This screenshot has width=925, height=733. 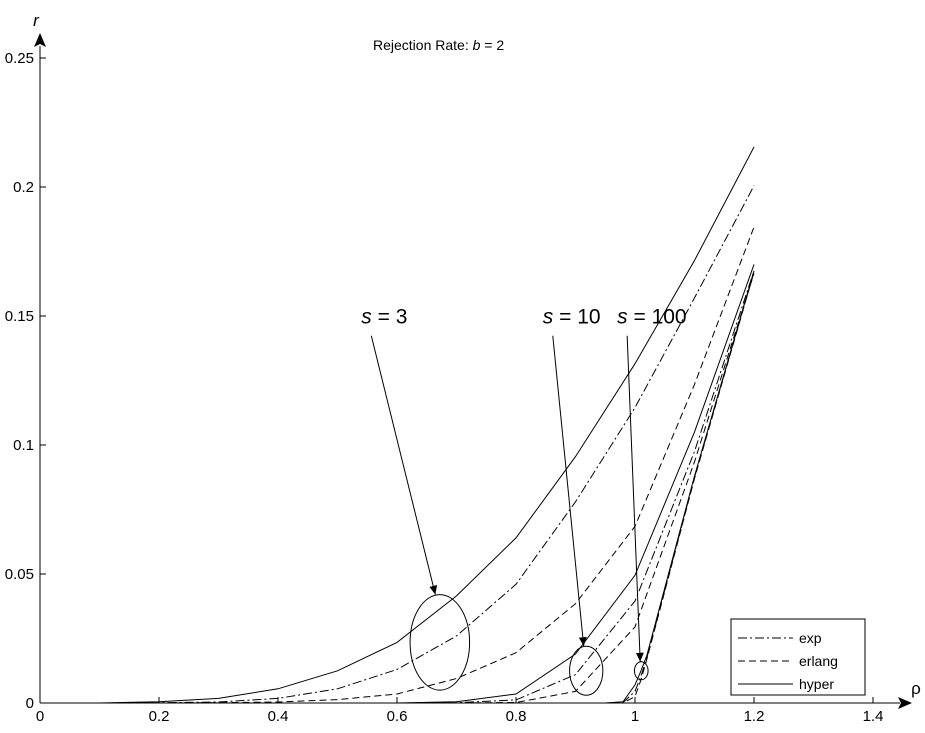 I want to click on y-tick-label: 0.2, so click(x=23, y=187).